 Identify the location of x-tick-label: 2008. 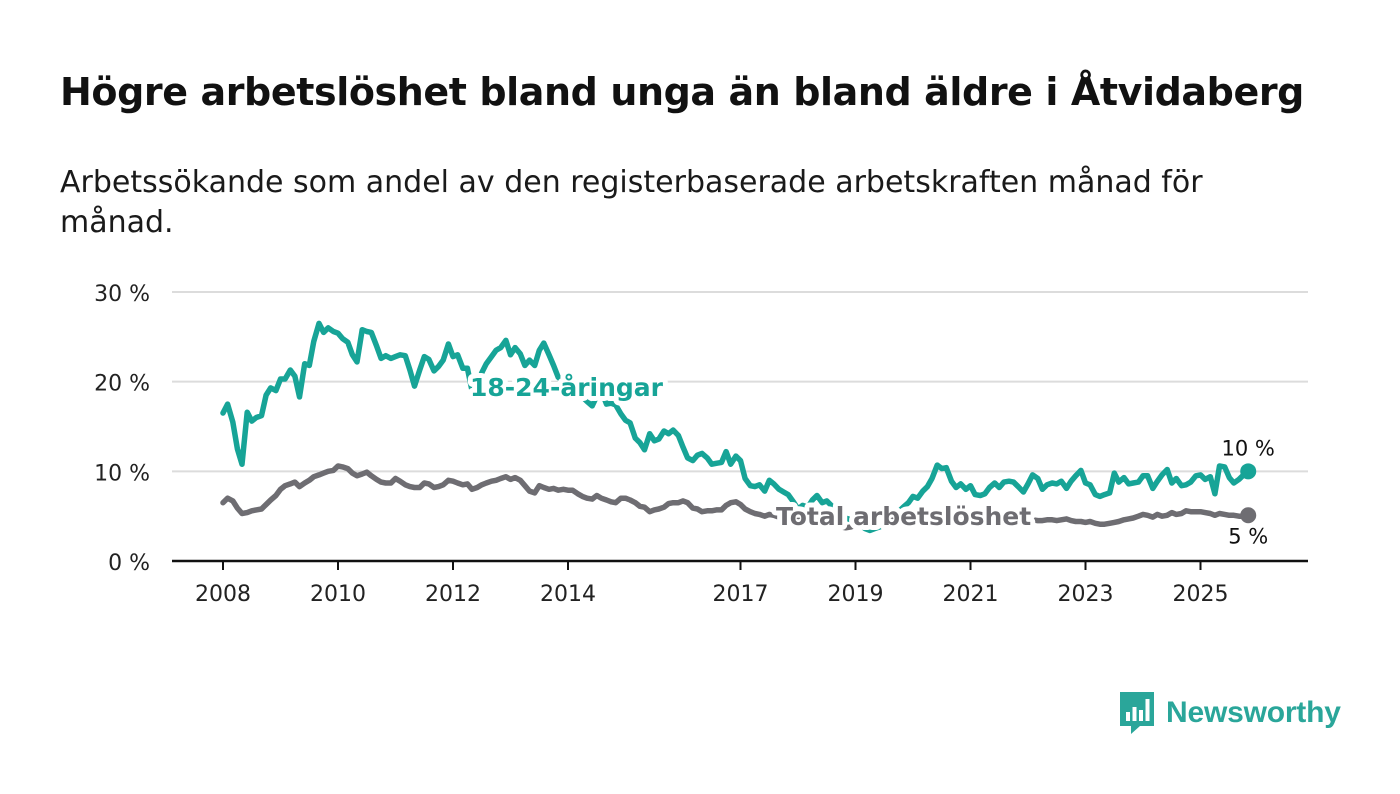
(223, 594).